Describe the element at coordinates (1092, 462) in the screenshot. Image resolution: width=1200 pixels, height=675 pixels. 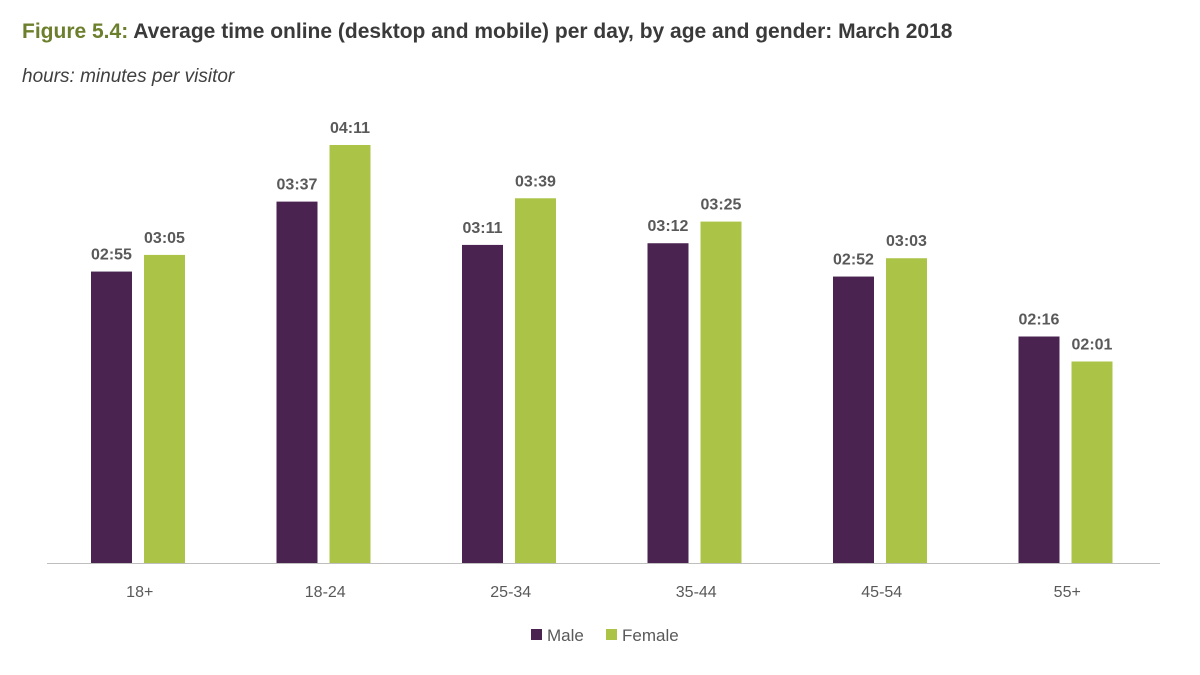
I see `bar-female-55+` at that location.